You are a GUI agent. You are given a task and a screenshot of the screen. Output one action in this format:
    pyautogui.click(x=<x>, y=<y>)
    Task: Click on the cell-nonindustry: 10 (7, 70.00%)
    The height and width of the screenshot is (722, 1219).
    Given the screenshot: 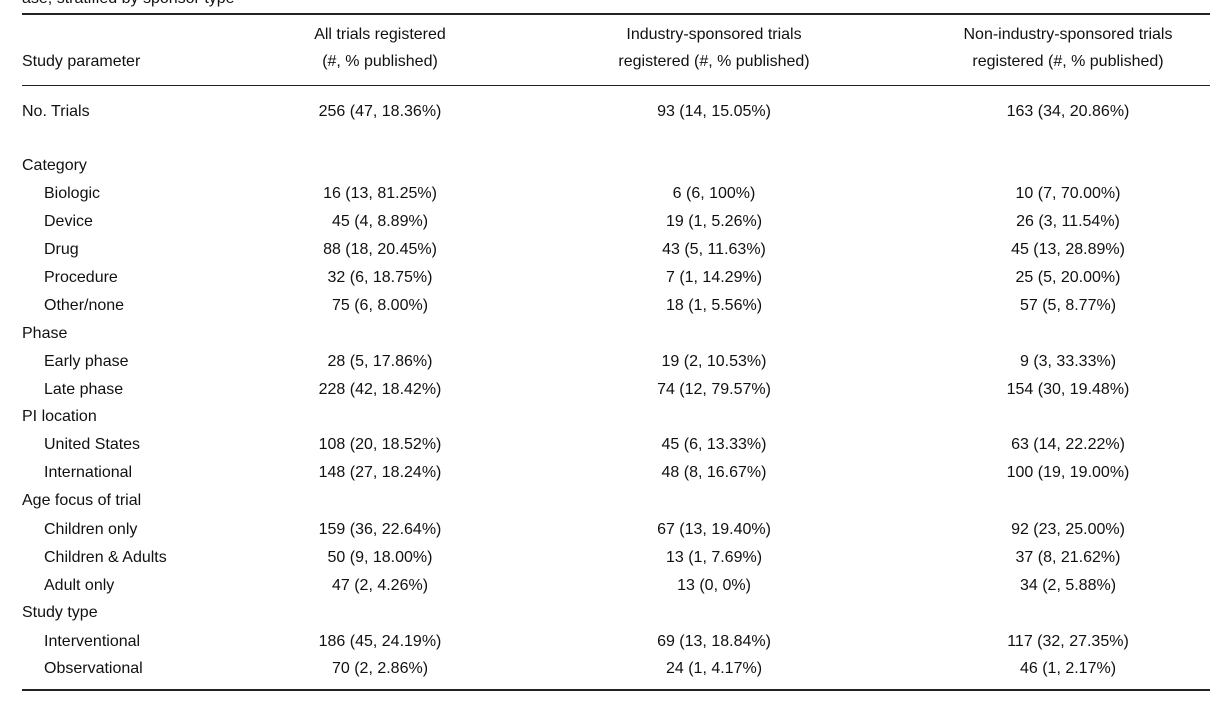 What is the action you would take?
    pyautogui.click(x=1068, y=193)
    